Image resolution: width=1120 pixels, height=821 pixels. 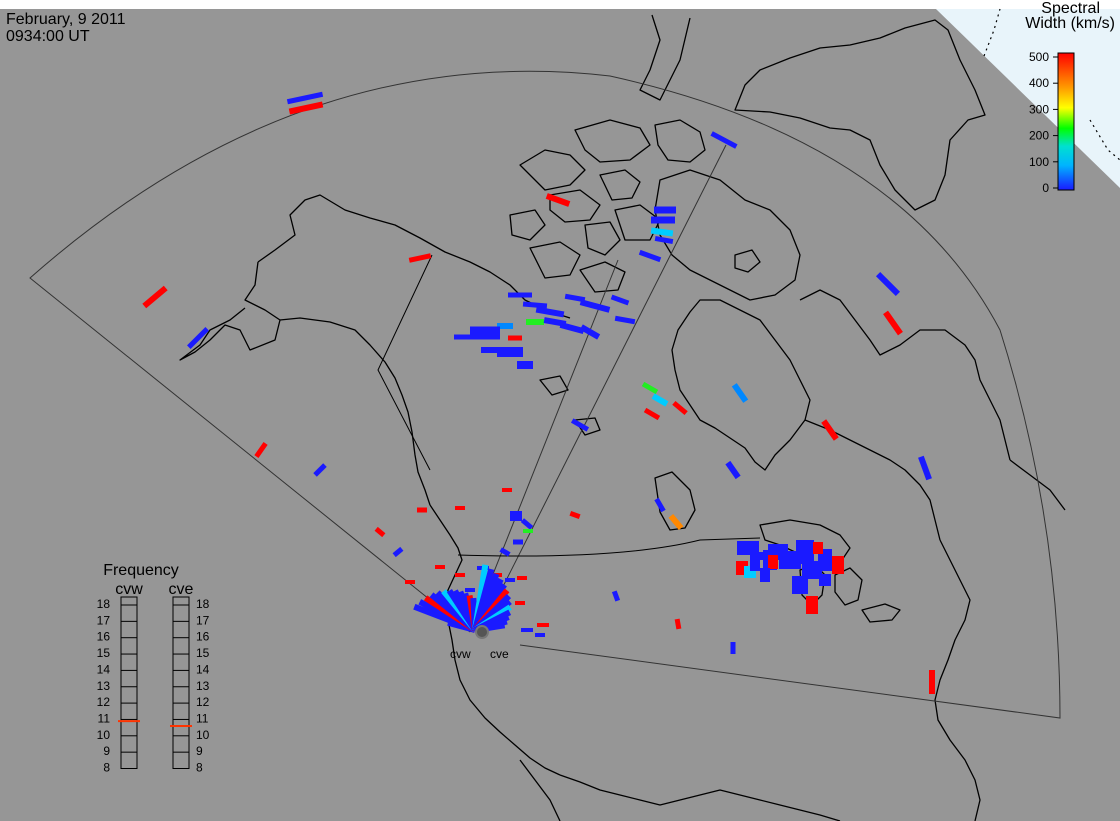 I want to click on colorbar-legend: Spectral Width (km/s) 500 400 300 200 100 0, so click(x=1070, y=97).